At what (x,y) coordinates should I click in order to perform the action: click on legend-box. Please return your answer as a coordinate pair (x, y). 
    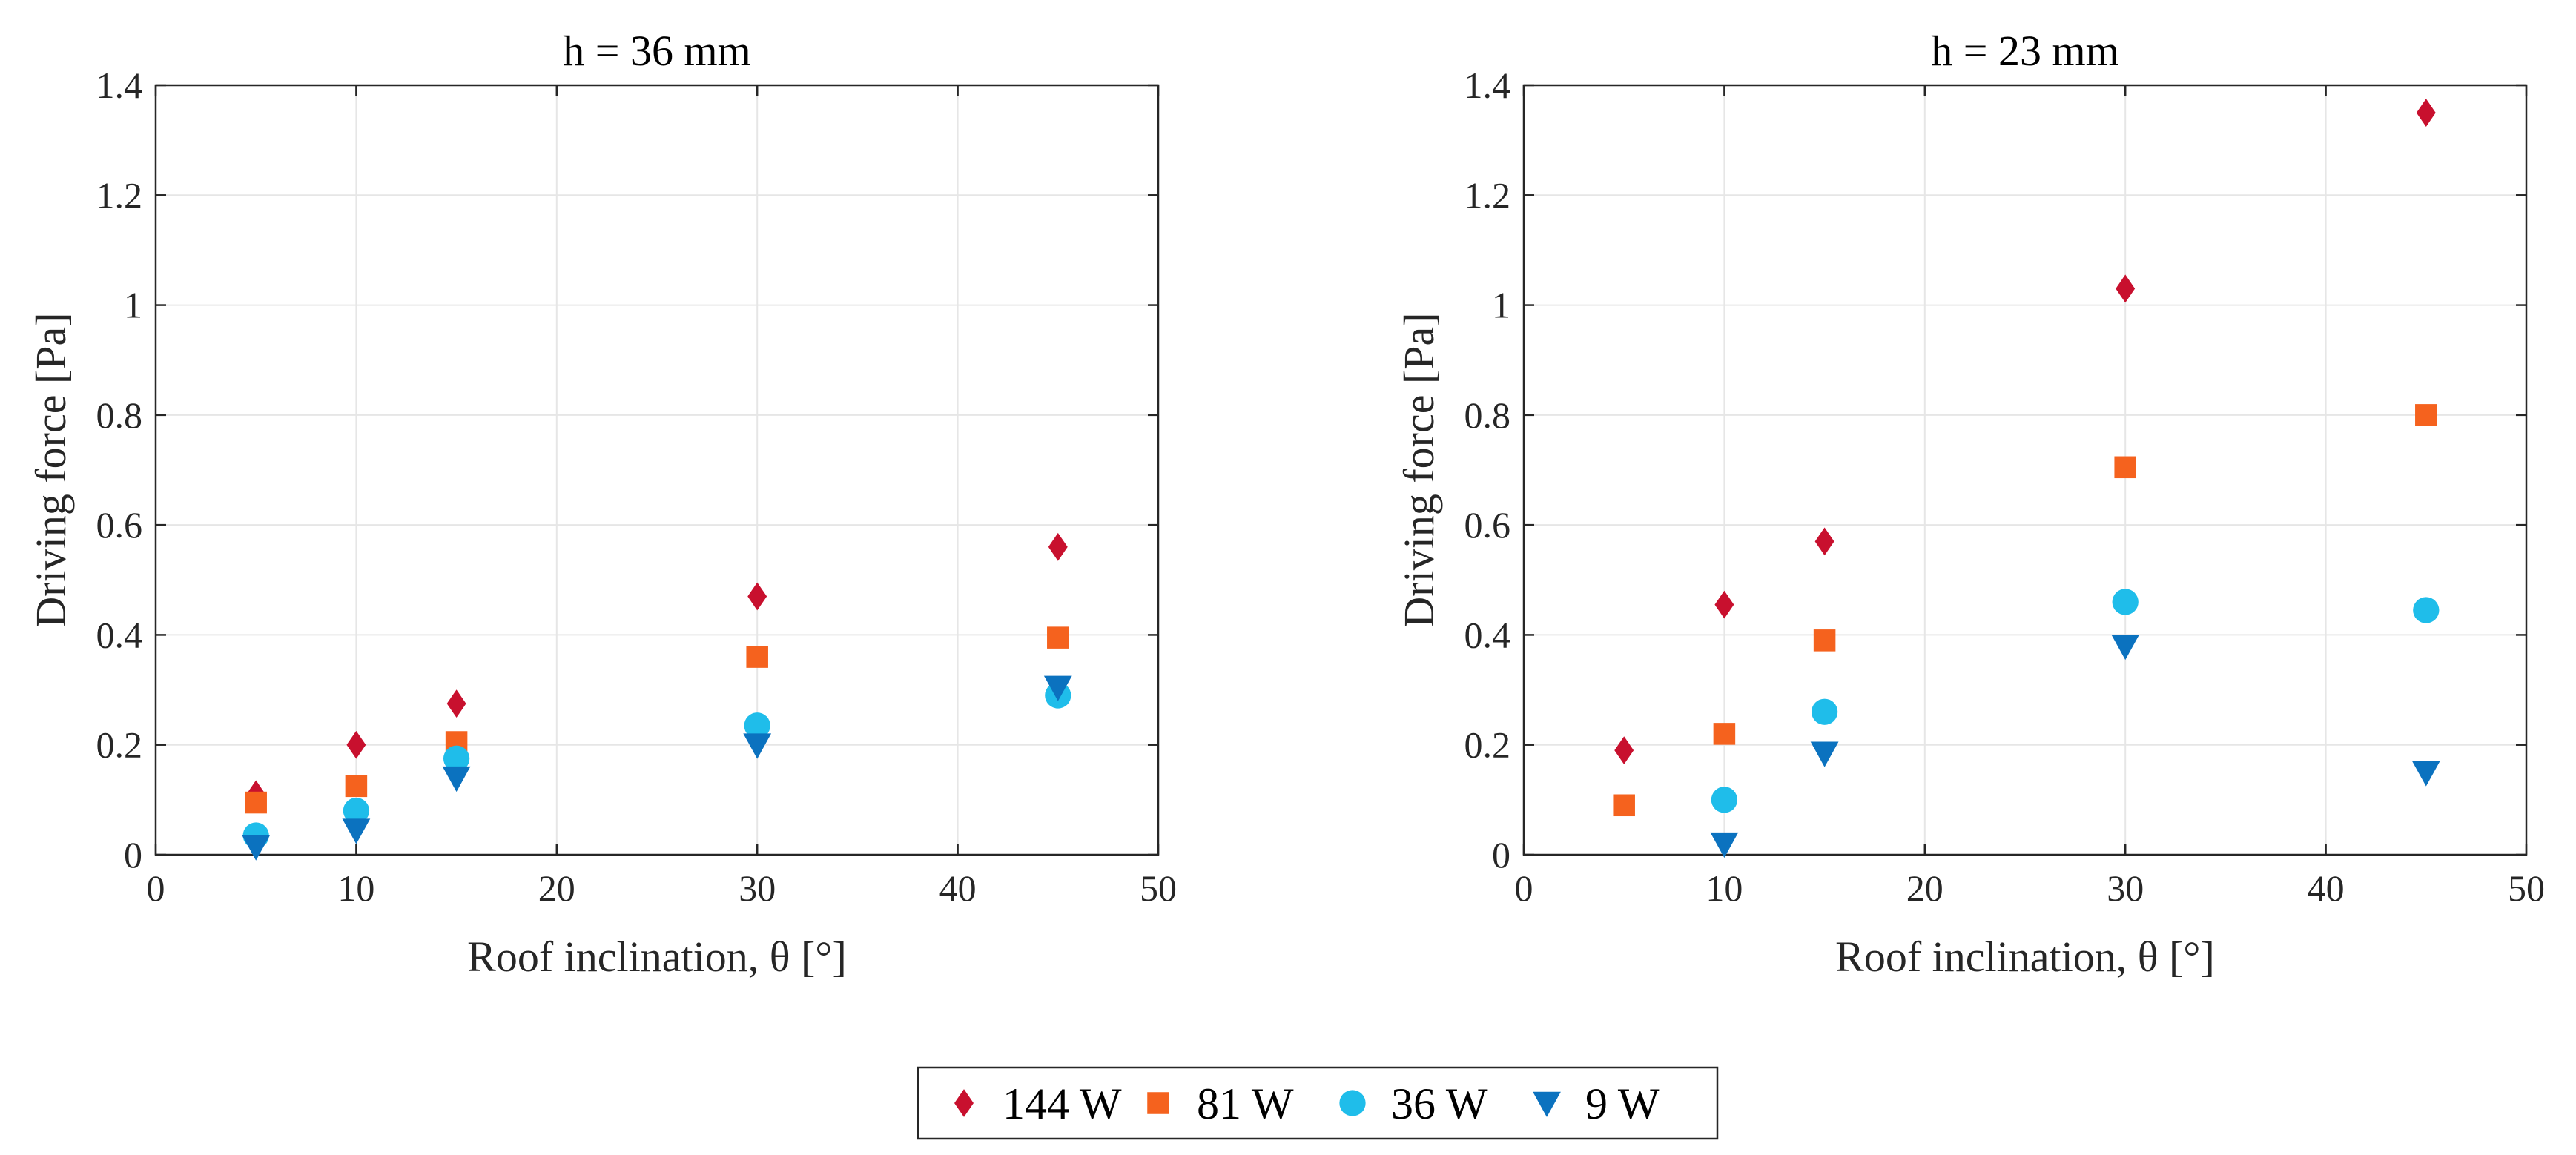
    Looking at the image, I should click on (1318, 1103).